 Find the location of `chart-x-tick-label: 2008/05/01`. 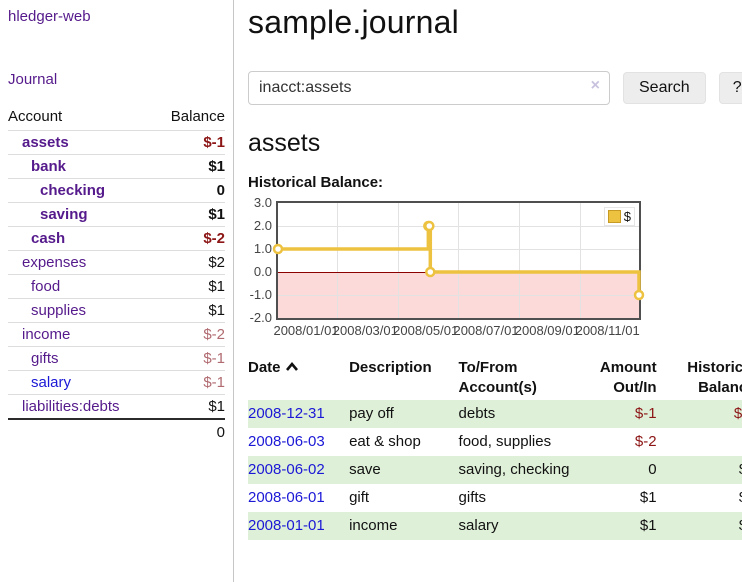

chart-x-tick-label: 2008/05/01 is located at coordinates (426, 330).